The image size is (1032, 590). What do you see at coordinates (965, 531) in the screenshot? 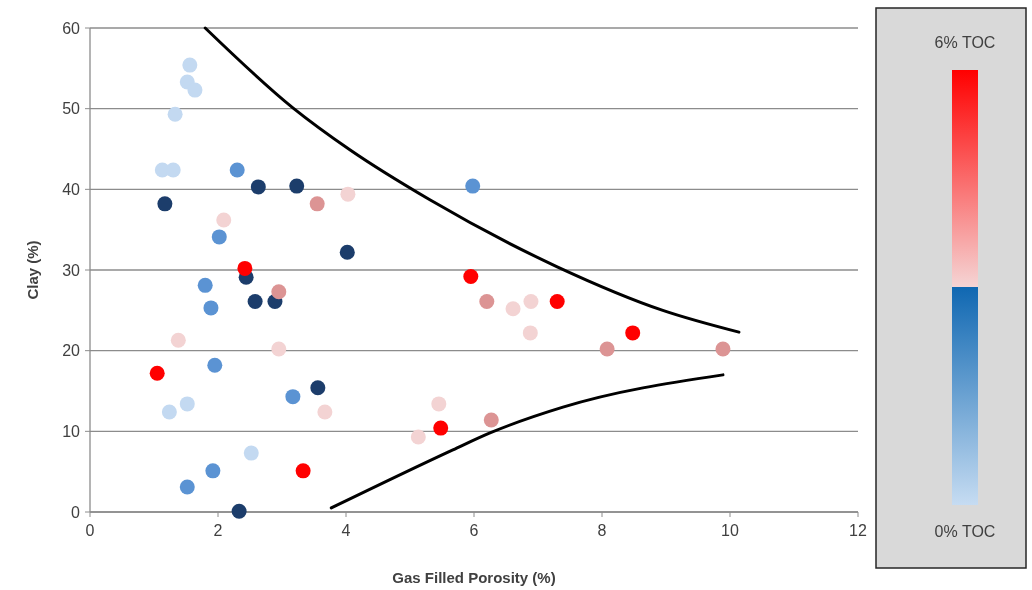
I see `text: 0% TOC` at bounding box center [965, 531].